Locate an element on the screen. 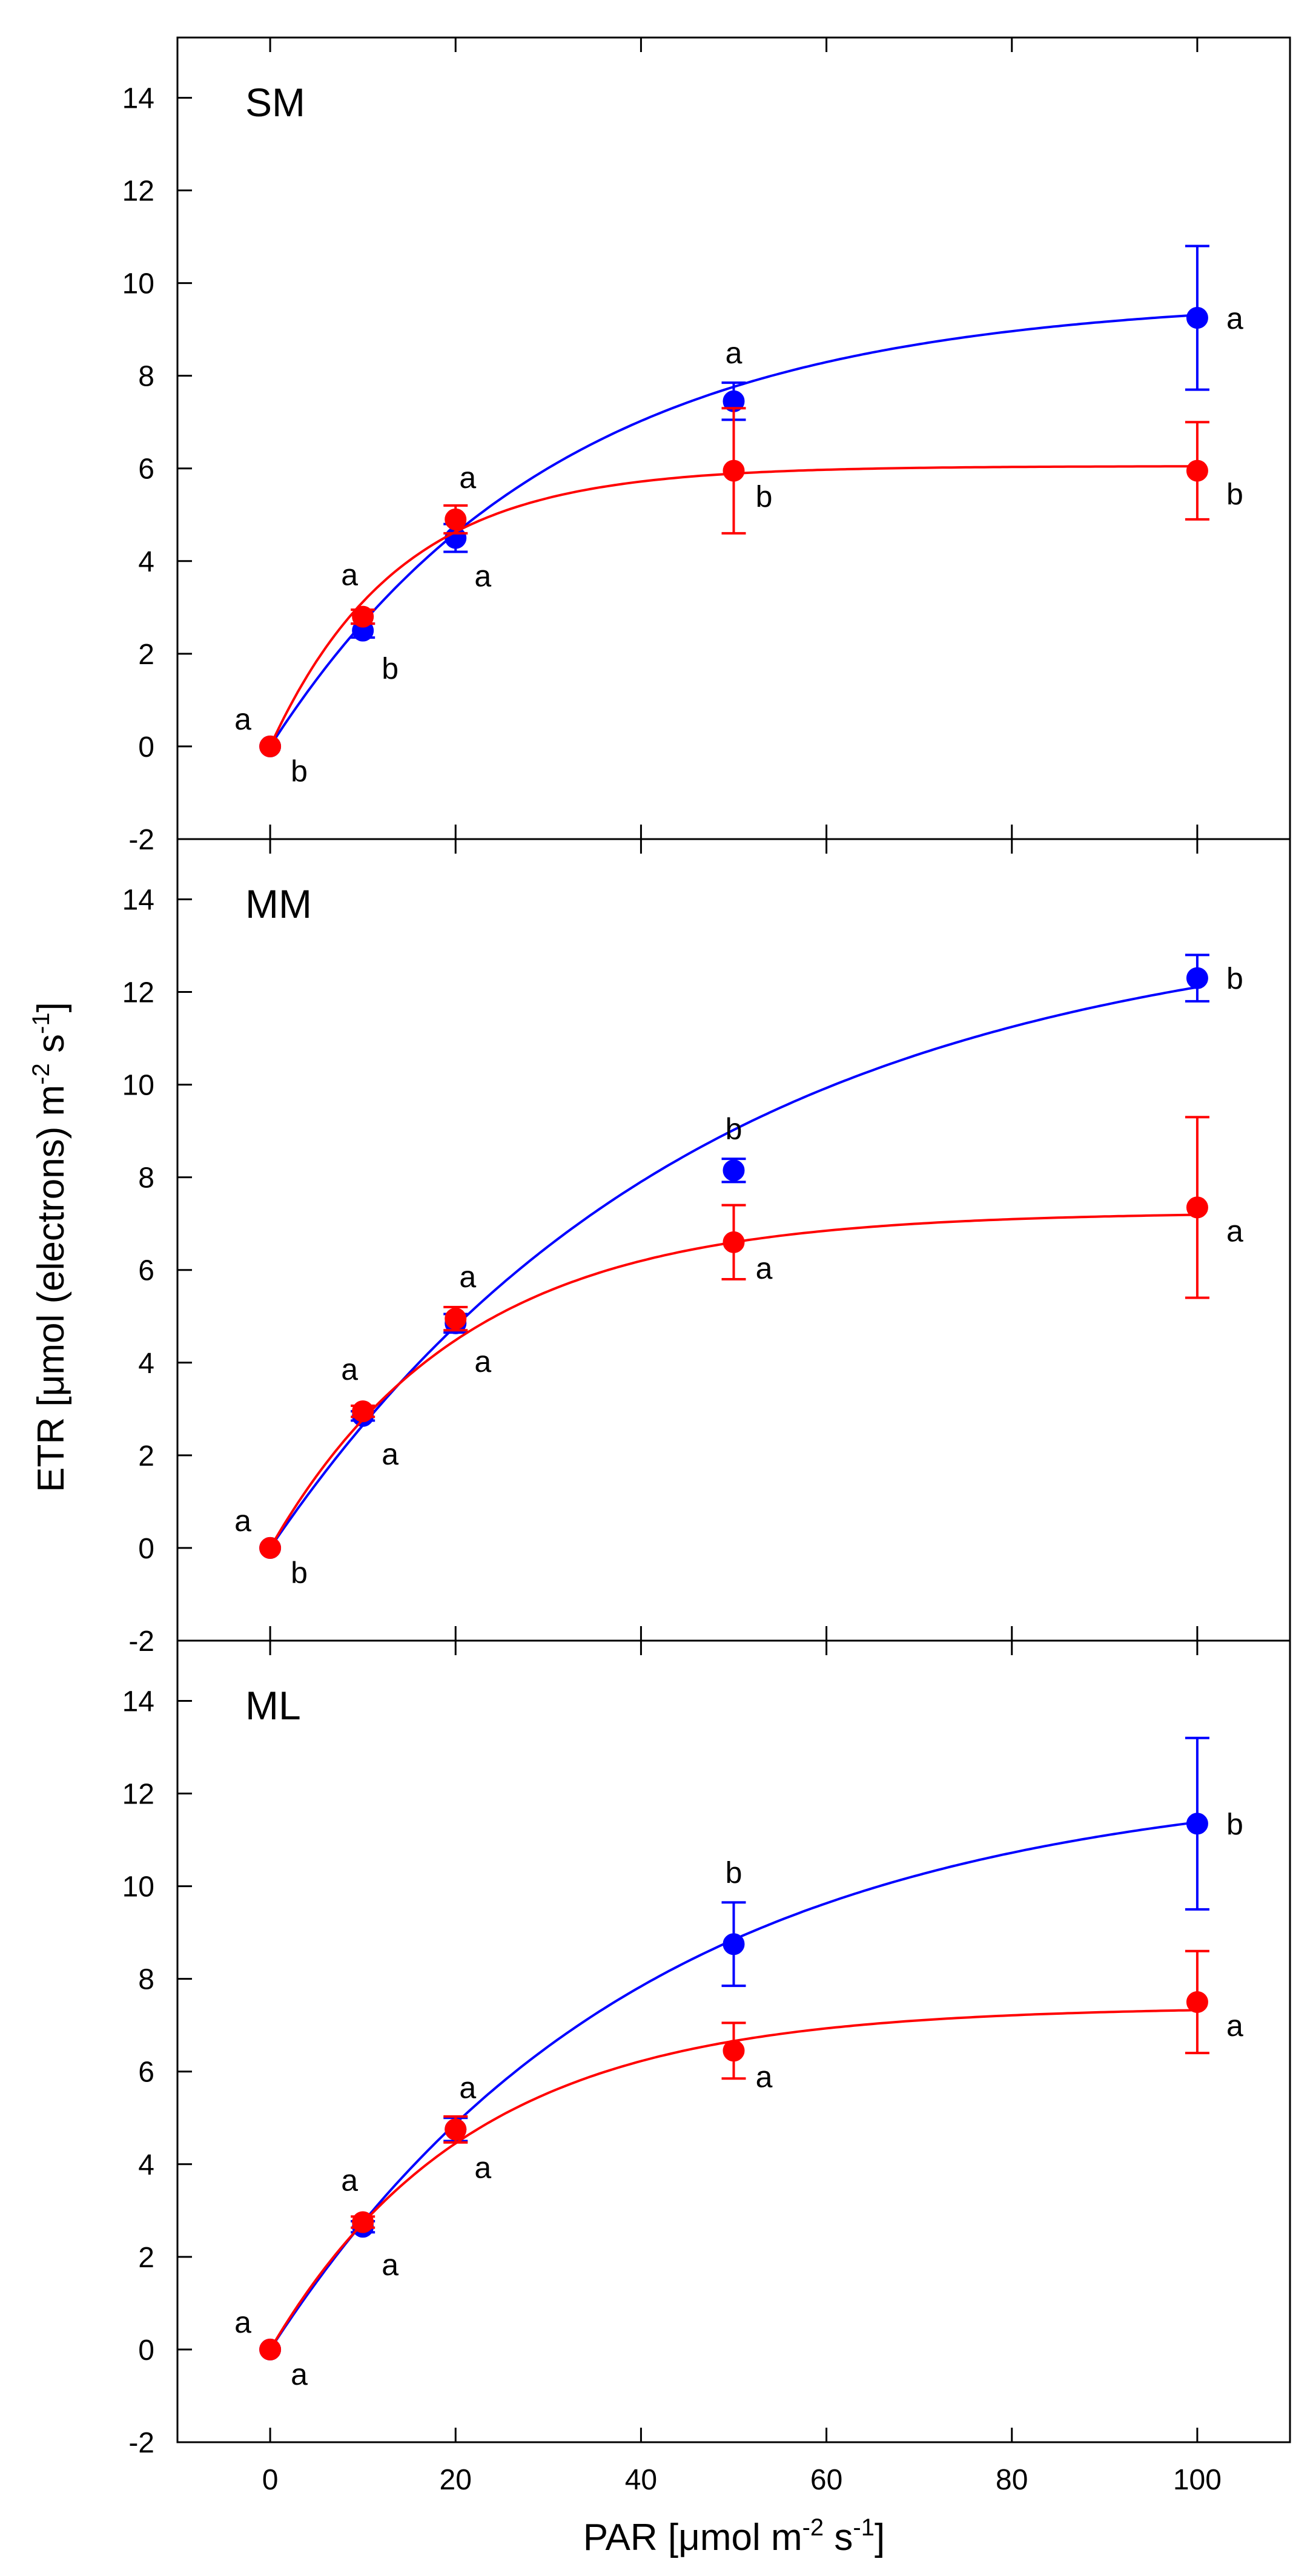 The image size is (1313, 2576). x-axis-title-part: mol m is located at coordinates (751, 2537).